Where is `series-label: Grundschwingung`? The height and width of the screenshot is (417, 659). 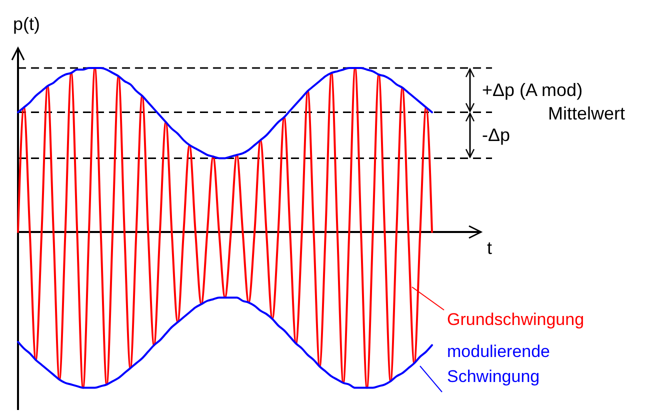
series-label: Grundschwingung is located at coordinates (515, 319).